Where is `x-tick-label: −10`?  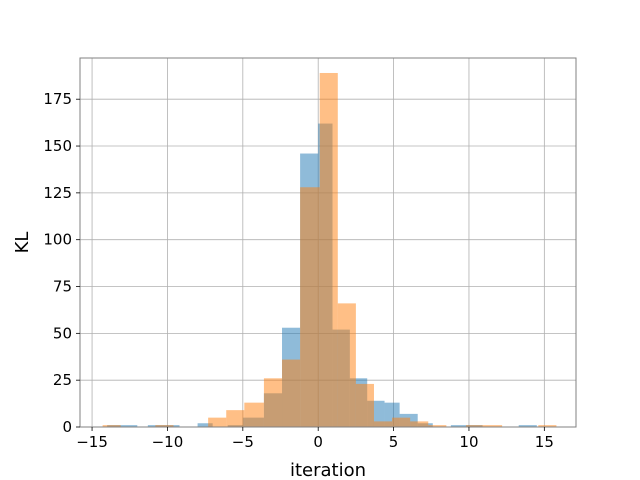
x-tick-label: −10 is located at coordinates (168, 442).